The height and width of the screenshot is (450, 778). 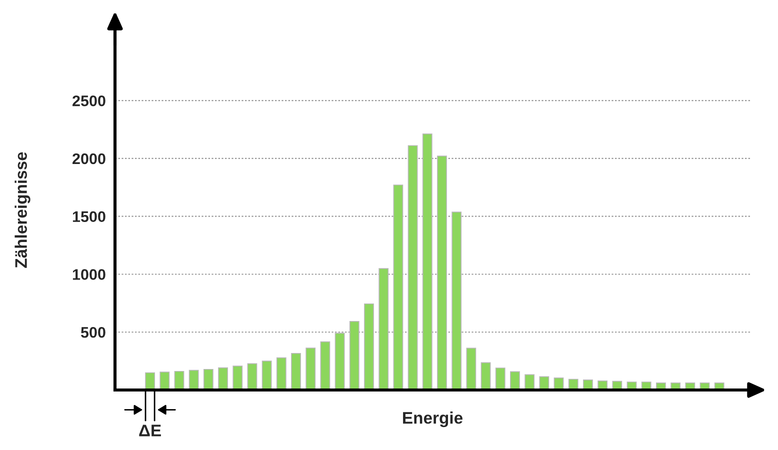 What do you see at coordinates (150, 430) in the screenshot?
I see `text: ΔE` at bounding box center [150, 430].